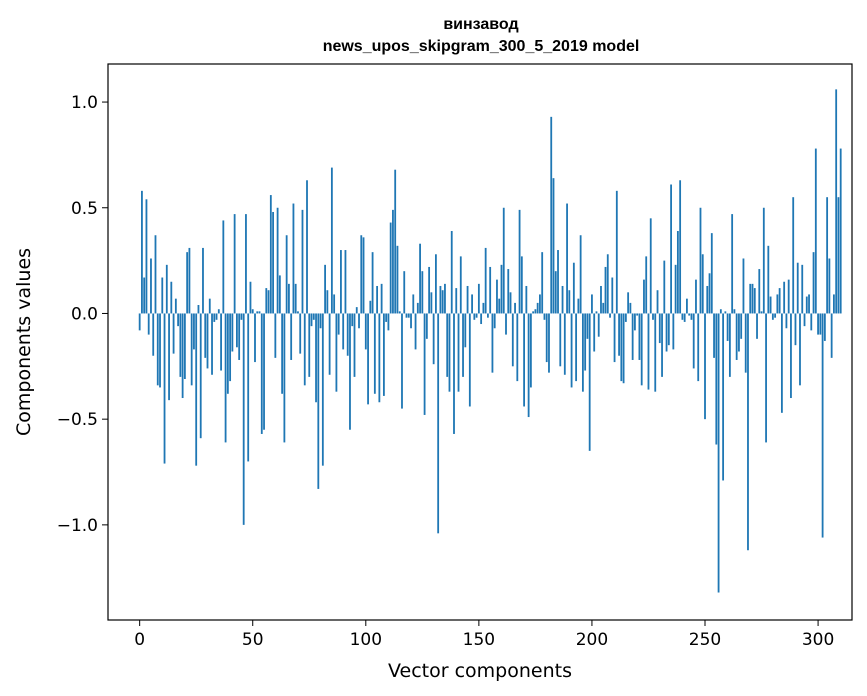  What do you see at coordinates (366, 640) in the screenshot?
I see `x-tick-label-2: 100` at bounding box center [366, 640].